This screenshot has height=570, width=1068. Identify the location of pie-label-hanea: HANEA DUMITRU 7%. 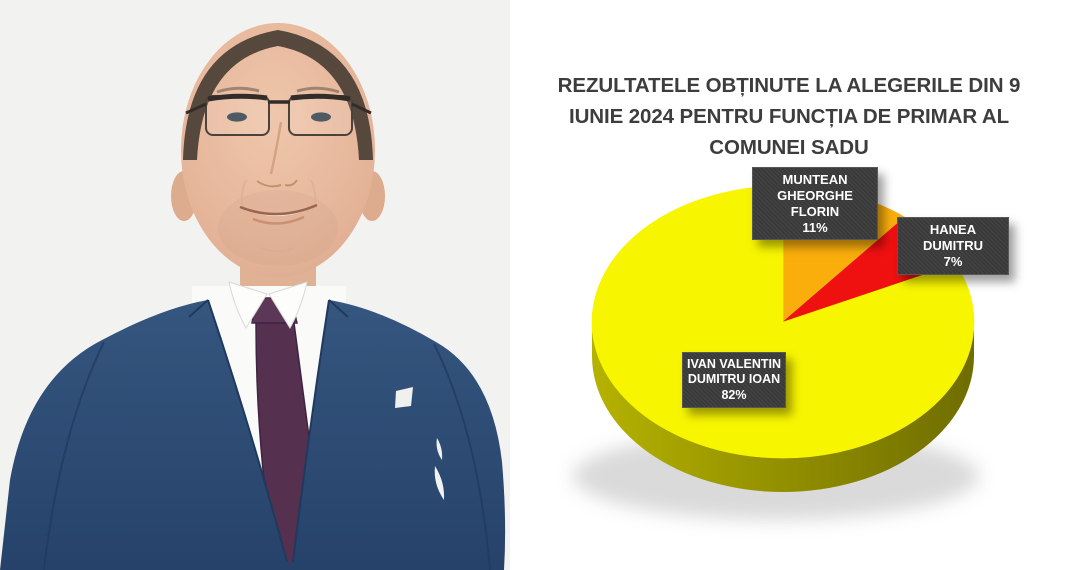
(953, 246).